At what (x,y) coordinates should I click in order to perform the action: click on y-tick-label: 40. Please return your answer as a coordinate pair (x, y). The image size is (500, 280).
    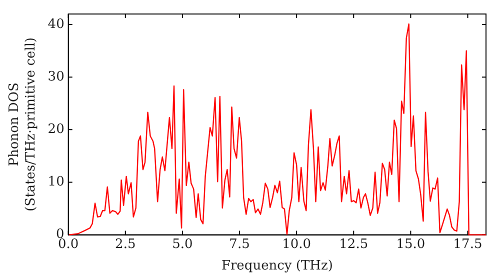
    Looking at the image, I should click on (56, 24).